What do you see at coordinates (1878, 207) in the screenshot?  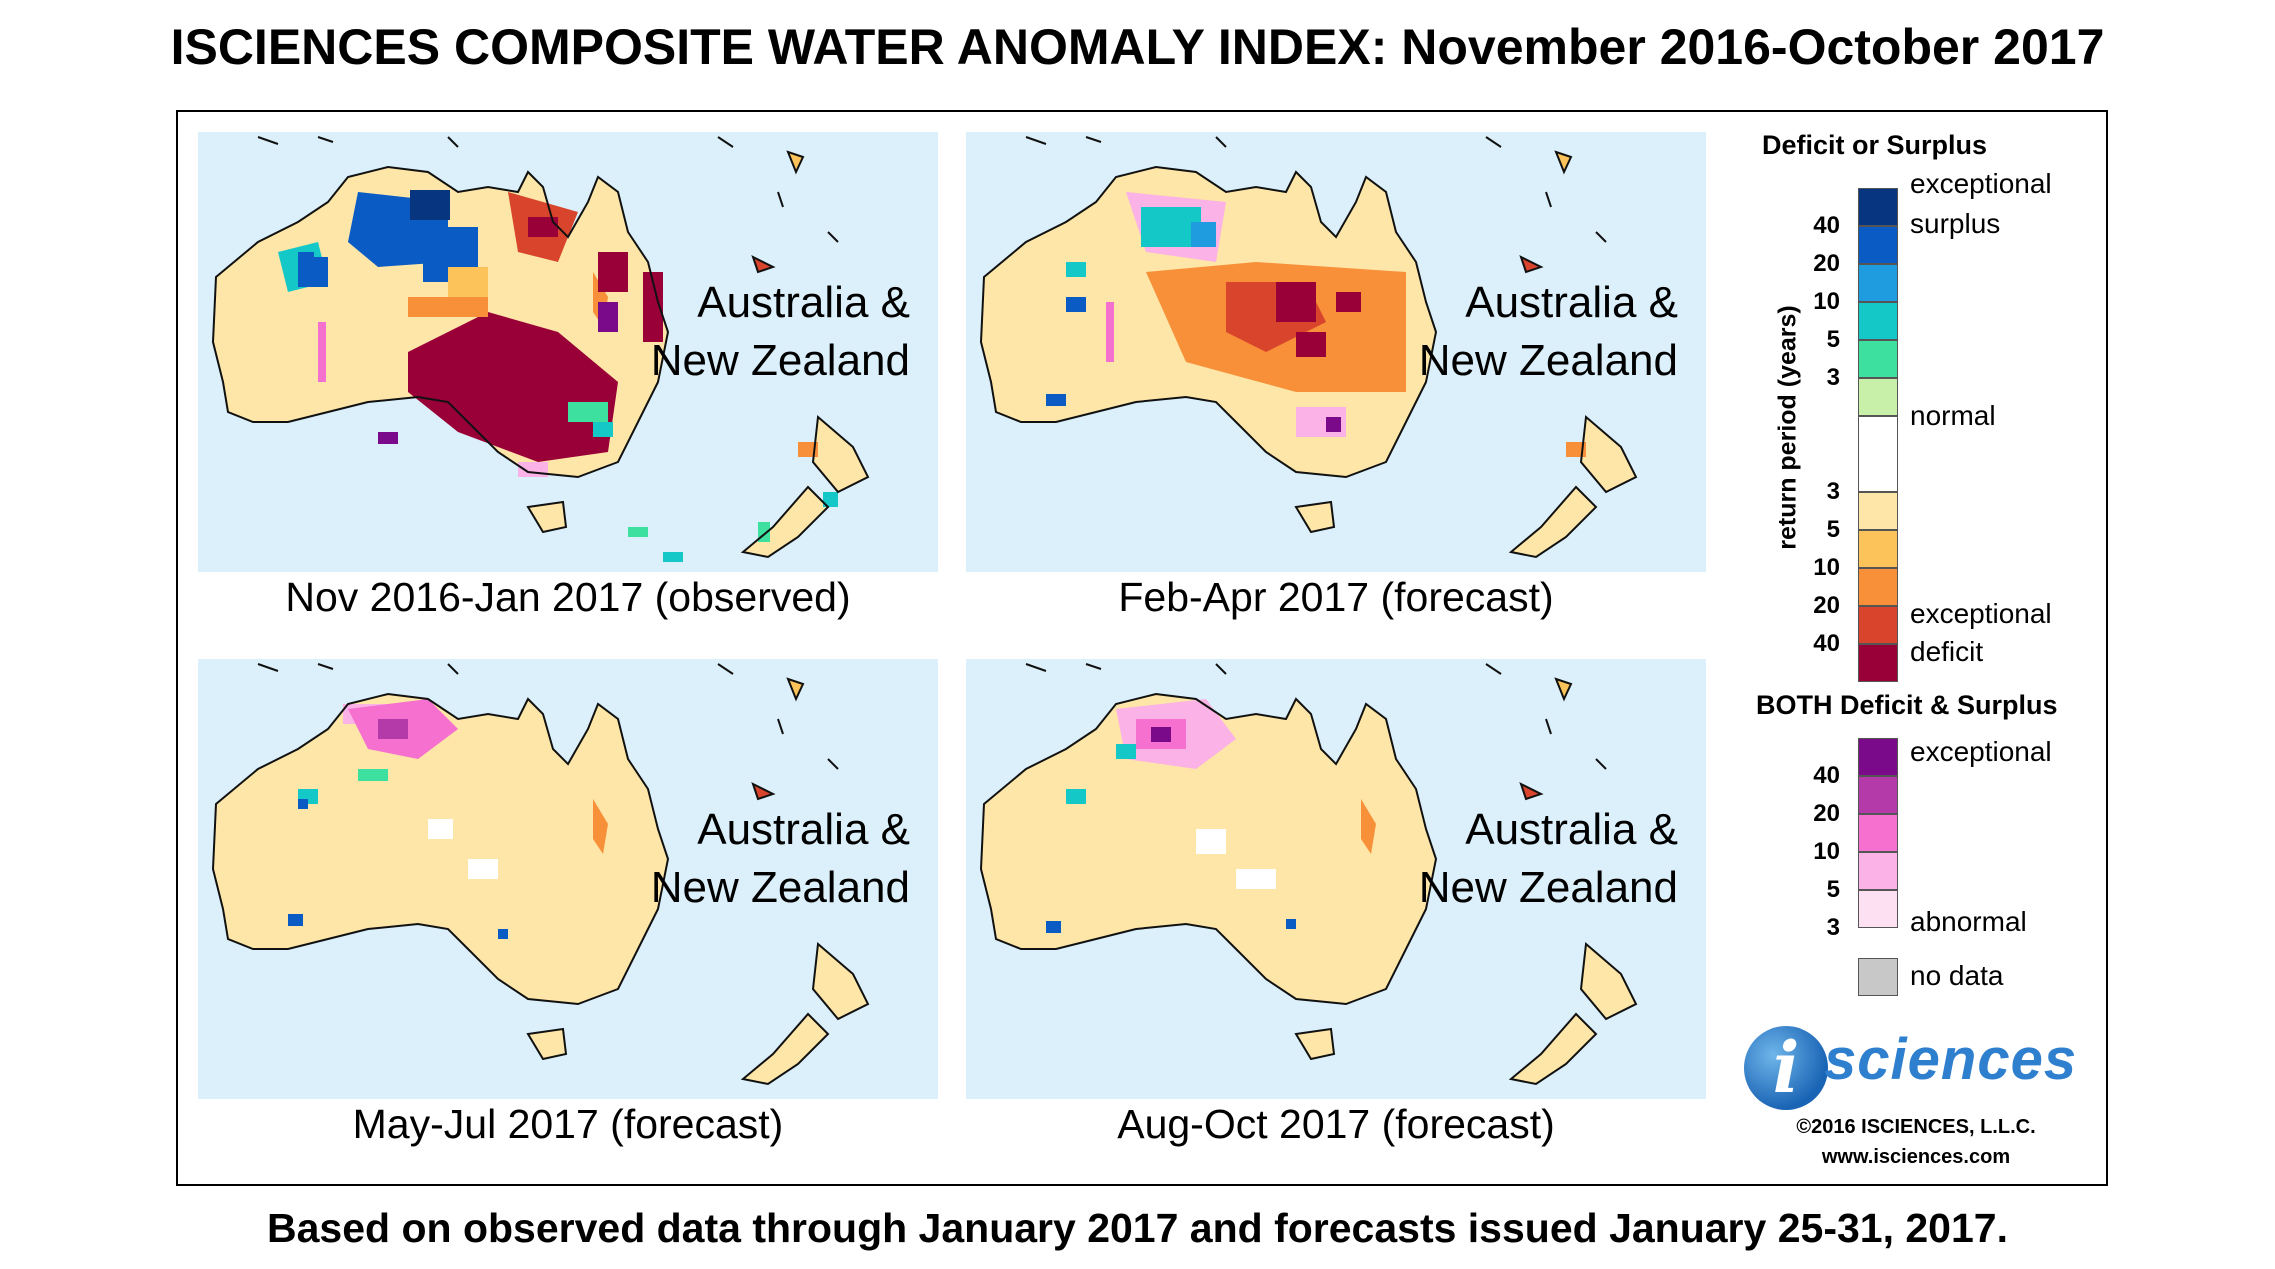 I see `swatch-surplus-exceptional` at bounding box center [1878, 207].